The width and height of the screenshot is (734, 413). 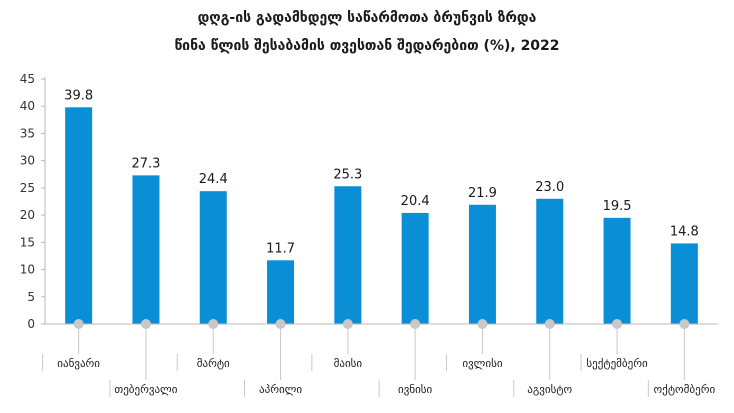 What do you see at coordinates (27, 79) in the screenshot?
I see `y-tick-label: 45` at bounding box center [27, 79].